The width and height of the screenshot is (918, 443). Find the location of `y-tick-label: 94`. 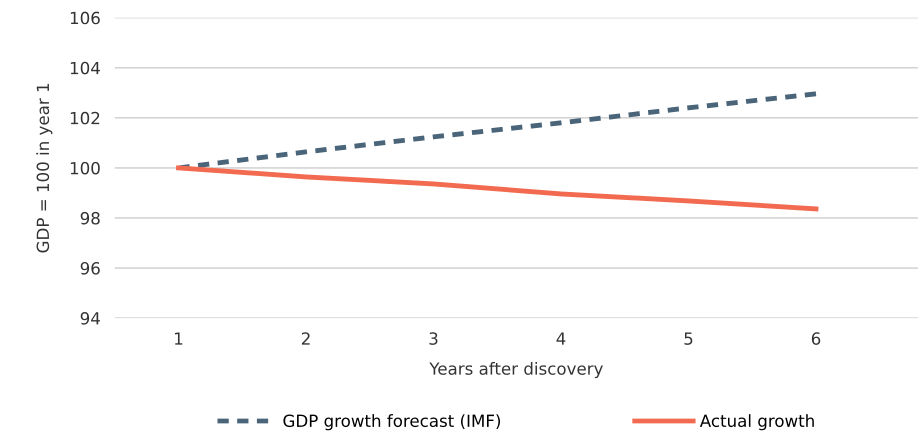

y-tick-label: 94 is located at coordinates (90, 318).